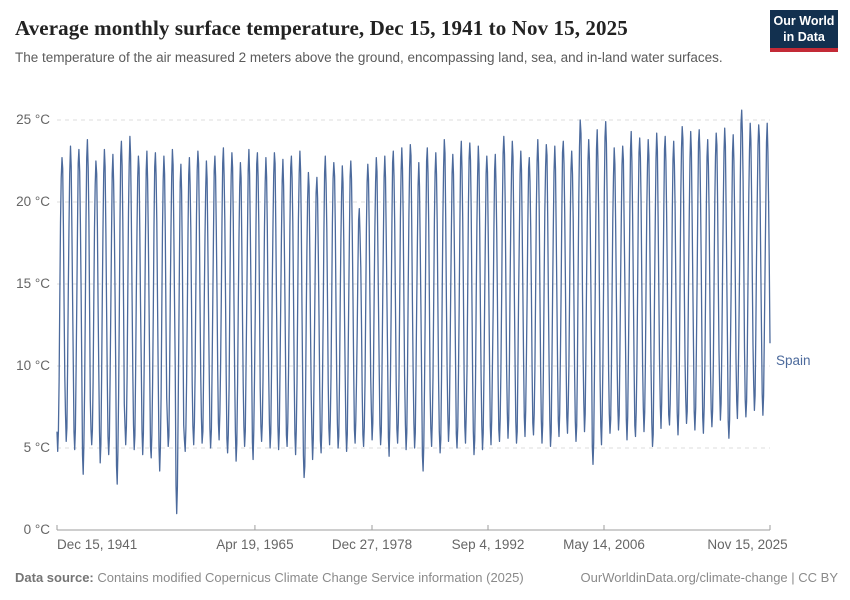 The image size is (850, 600). What do you see at coordinates (33, 119) in the screenshot?
I see `y-axis-tick-label: 25 °C` at bounding box center [33, 119].